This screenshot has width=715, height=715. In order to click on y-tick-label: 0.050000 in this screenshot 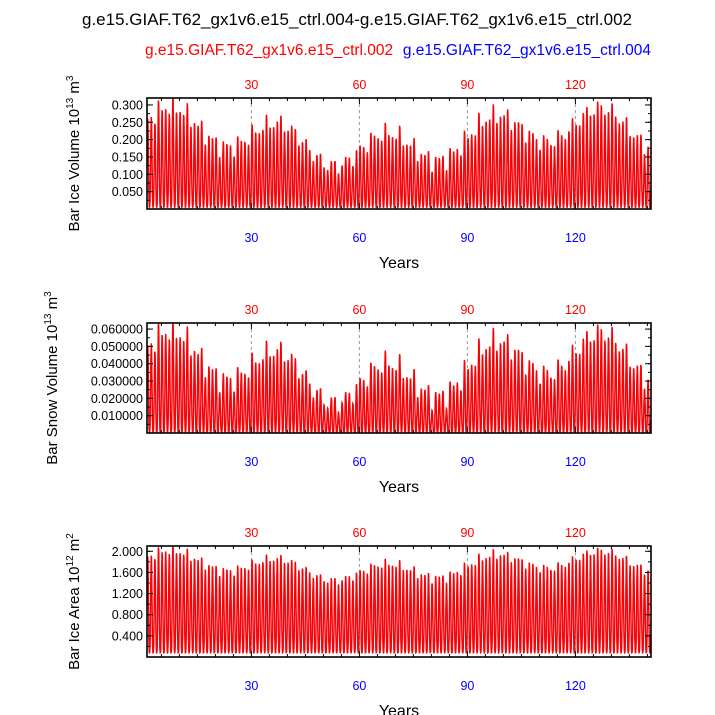, I will do `click(117, 347)`.